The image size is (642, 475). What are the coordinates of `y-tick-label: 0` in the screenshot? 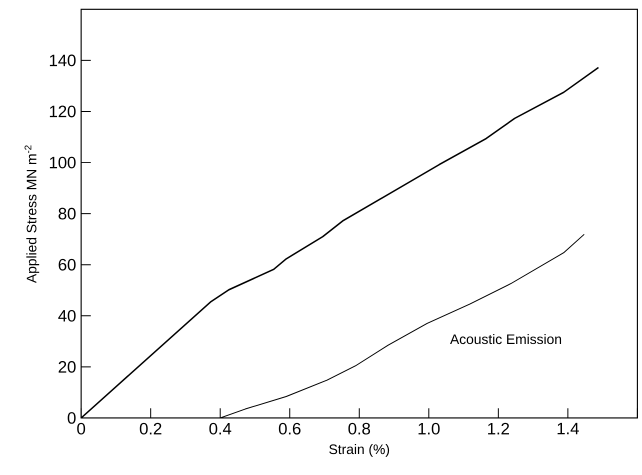 It's located at (72, 418).